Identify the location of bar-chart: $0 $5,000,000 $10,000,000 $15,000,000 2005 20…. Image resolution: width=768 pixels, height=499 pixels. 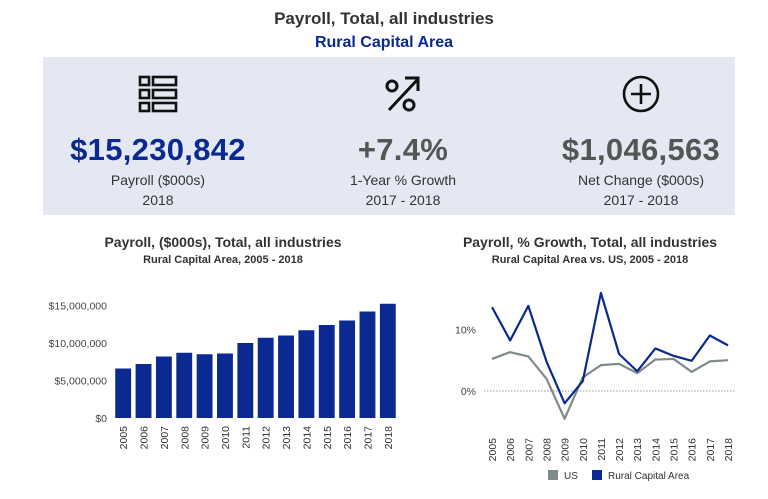
(222, 375).